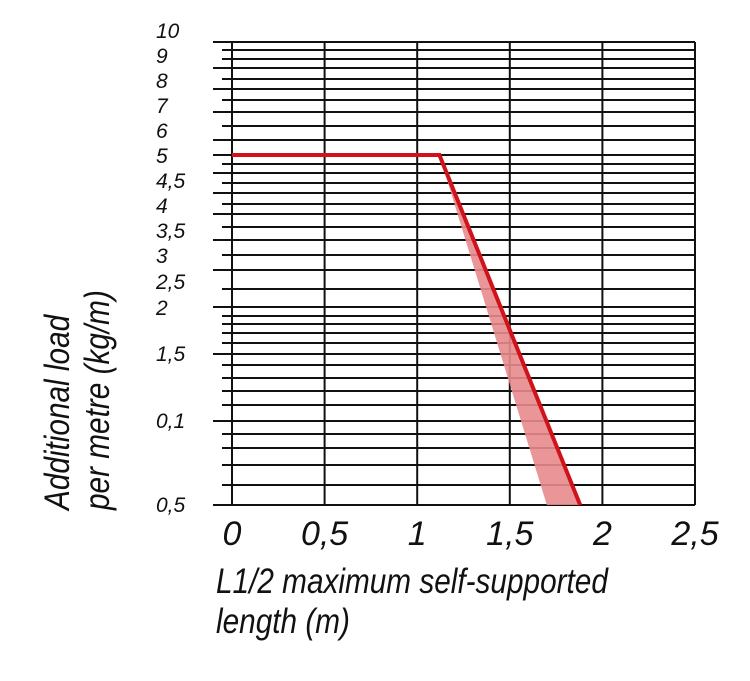  What do you see at coordinates (162, 156) in the screenshot?
I see `y-tick-label: 5` at bounding box center [162, 156].